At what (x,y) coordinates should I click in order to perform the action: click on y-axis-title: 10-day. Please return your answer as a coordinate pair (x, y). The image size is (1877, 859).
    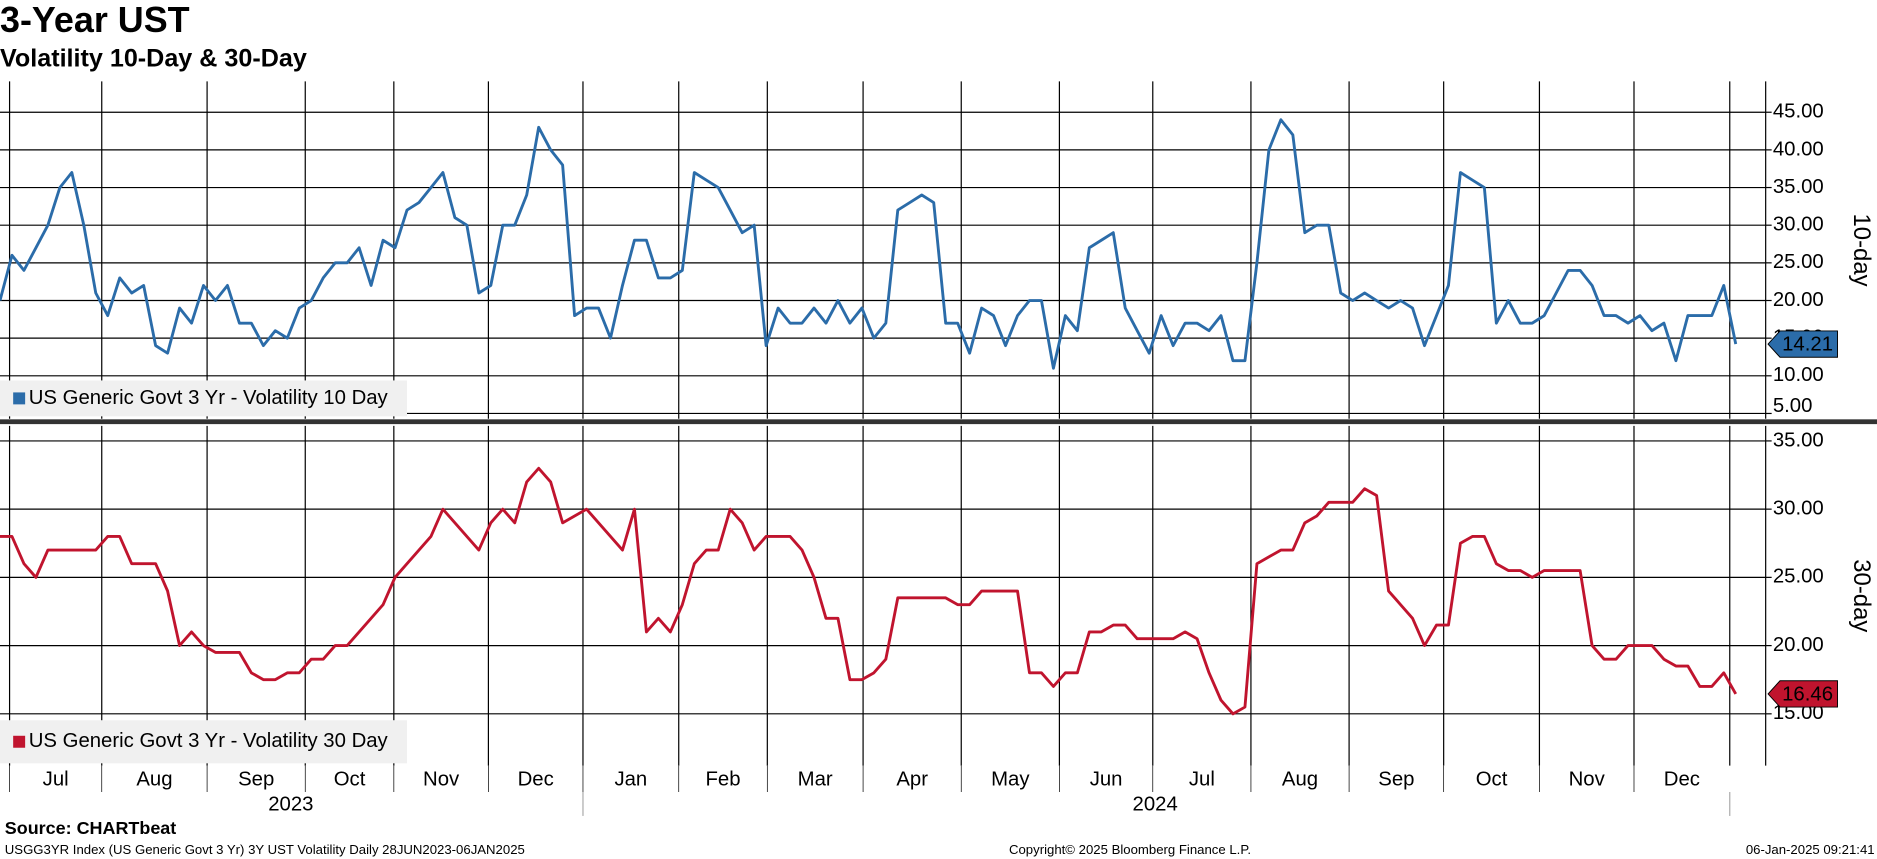
    Looking at the image, I should click on (1861, 249).